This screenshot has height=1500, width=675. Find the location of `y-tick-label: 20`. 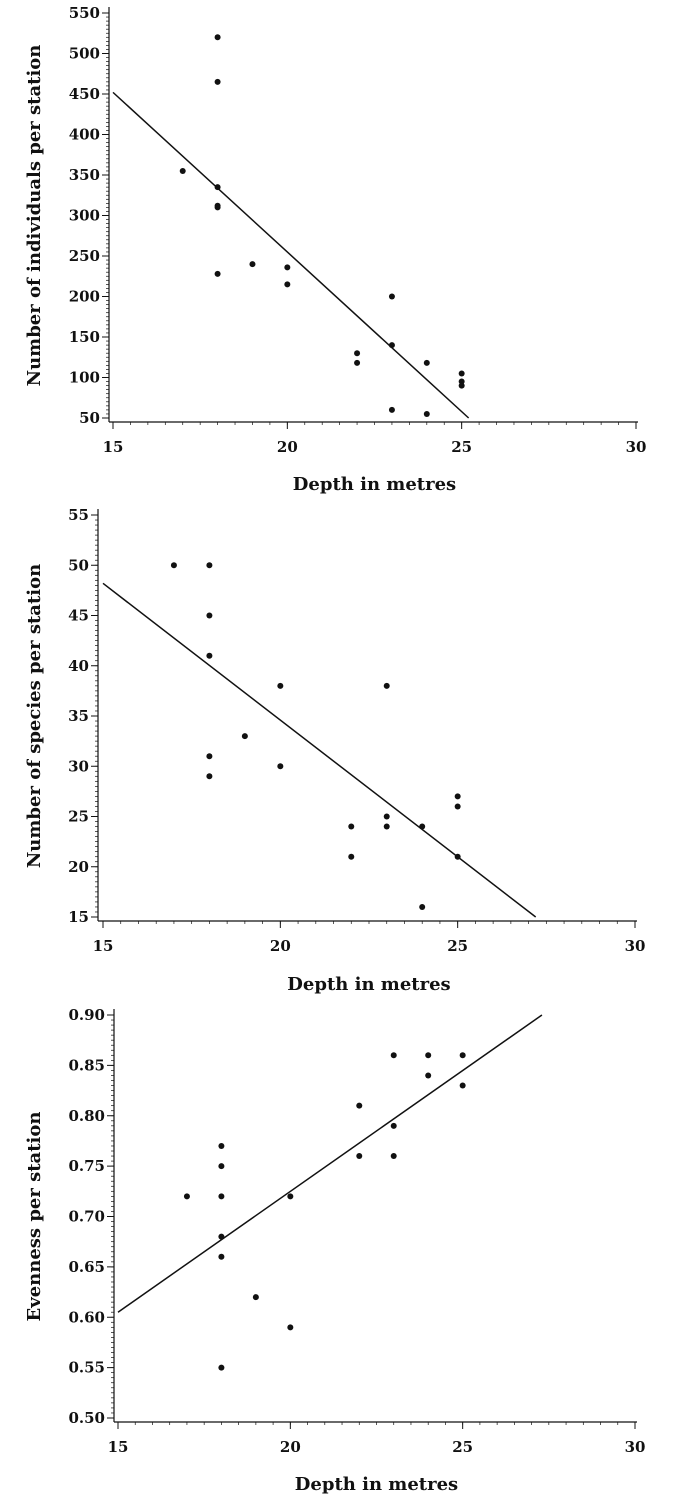

y-tick-label: 20 is located at coordinates (78, 867).